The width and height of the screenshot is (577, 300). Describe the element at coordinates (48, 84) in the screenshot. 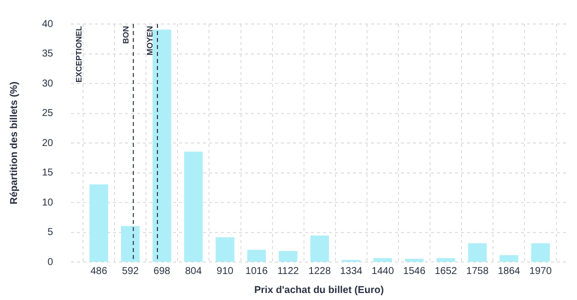

I see `y-tick-label: 30` at that location.